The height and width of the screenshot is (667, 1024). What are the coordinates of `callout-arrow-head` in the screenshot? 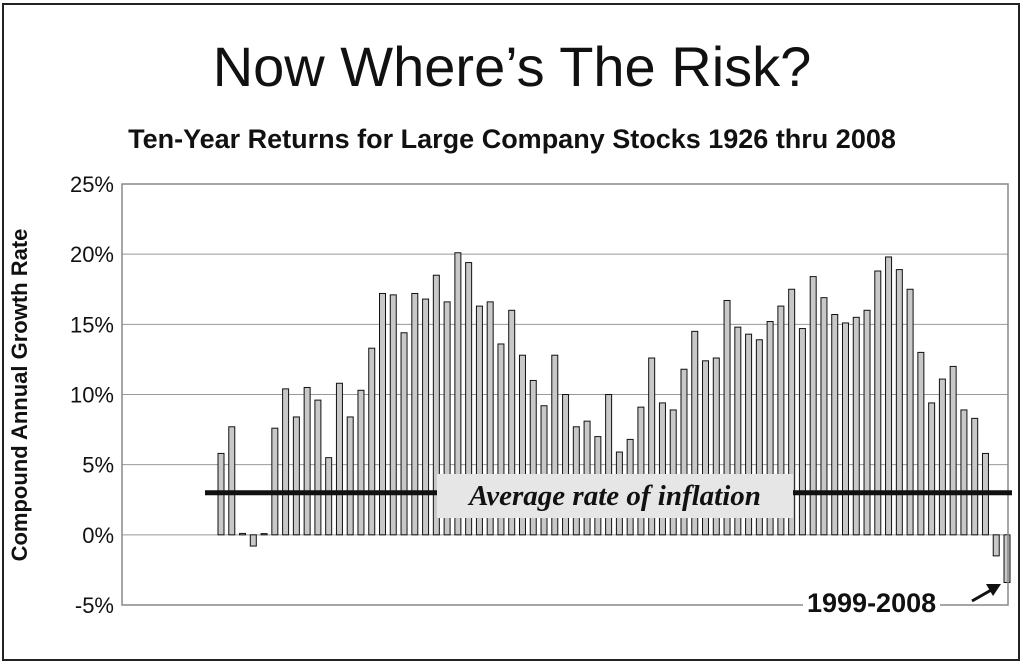 It's located at (993, 590).